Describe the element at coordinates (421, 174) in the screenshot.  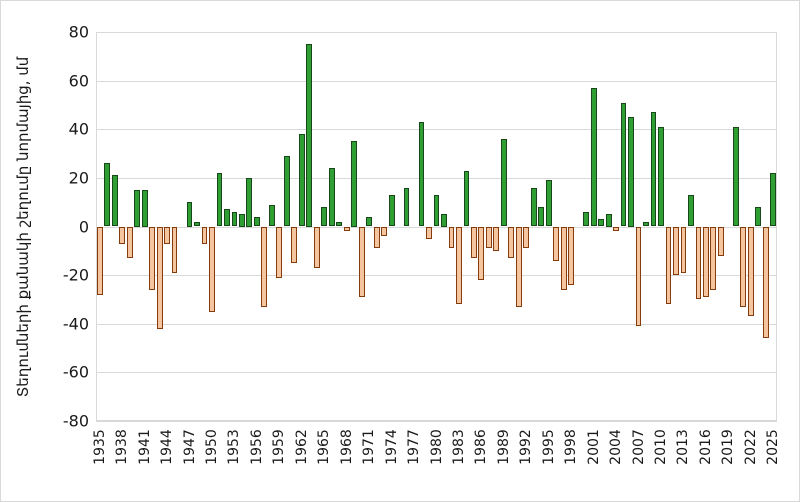
I see `bar-1978` at that location.